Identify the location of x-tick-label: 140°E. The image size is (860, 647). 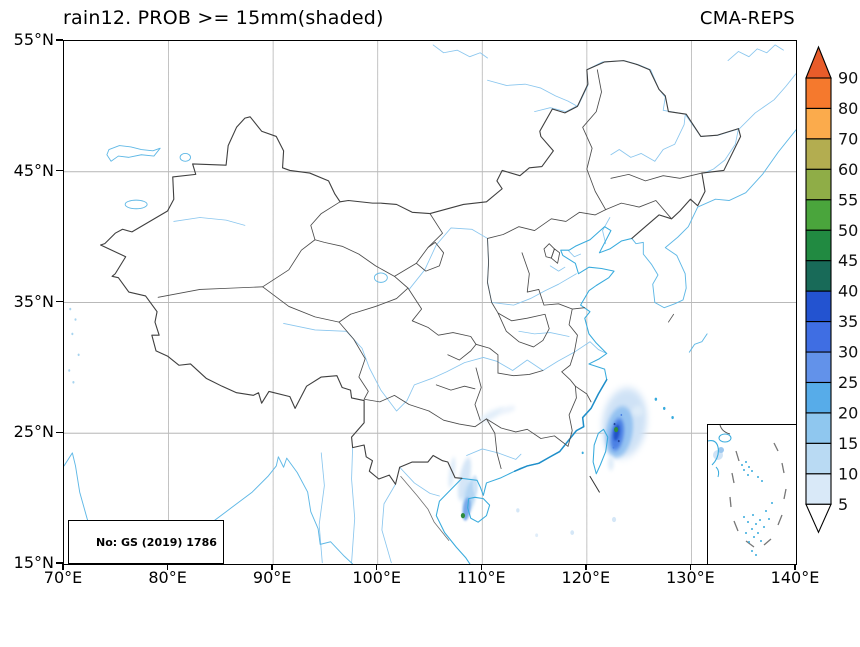
(795, 577).